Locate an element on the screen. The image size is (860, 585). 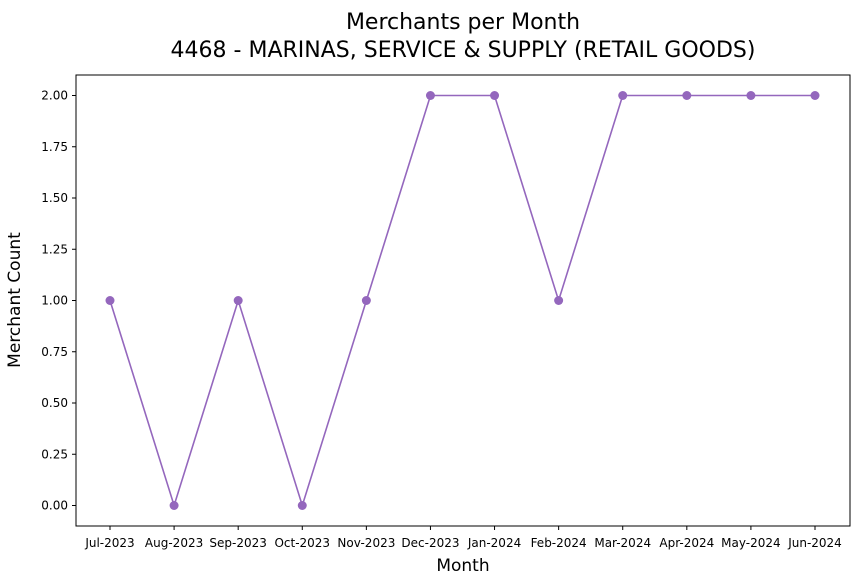
data-point-mar-2024 is located at coordinates (623, 95).